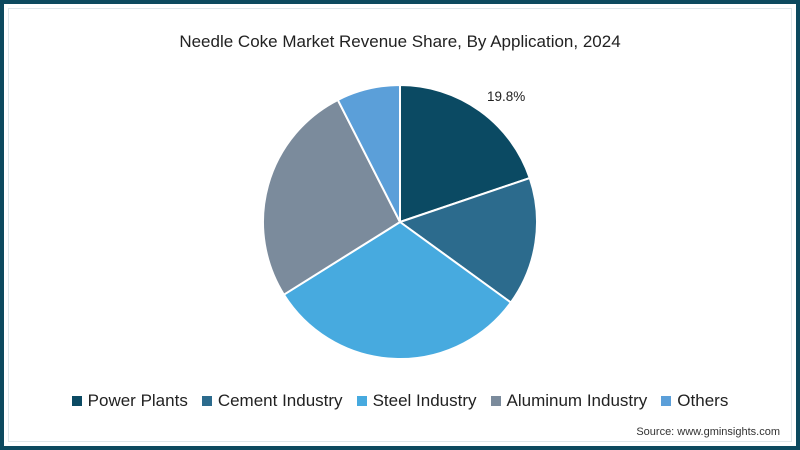 The height and width of the screenshot is (450, 800). Describe the element at coordinates (280, 400) in the screenshot. I see `legend-label: Cement Industry` at that location.